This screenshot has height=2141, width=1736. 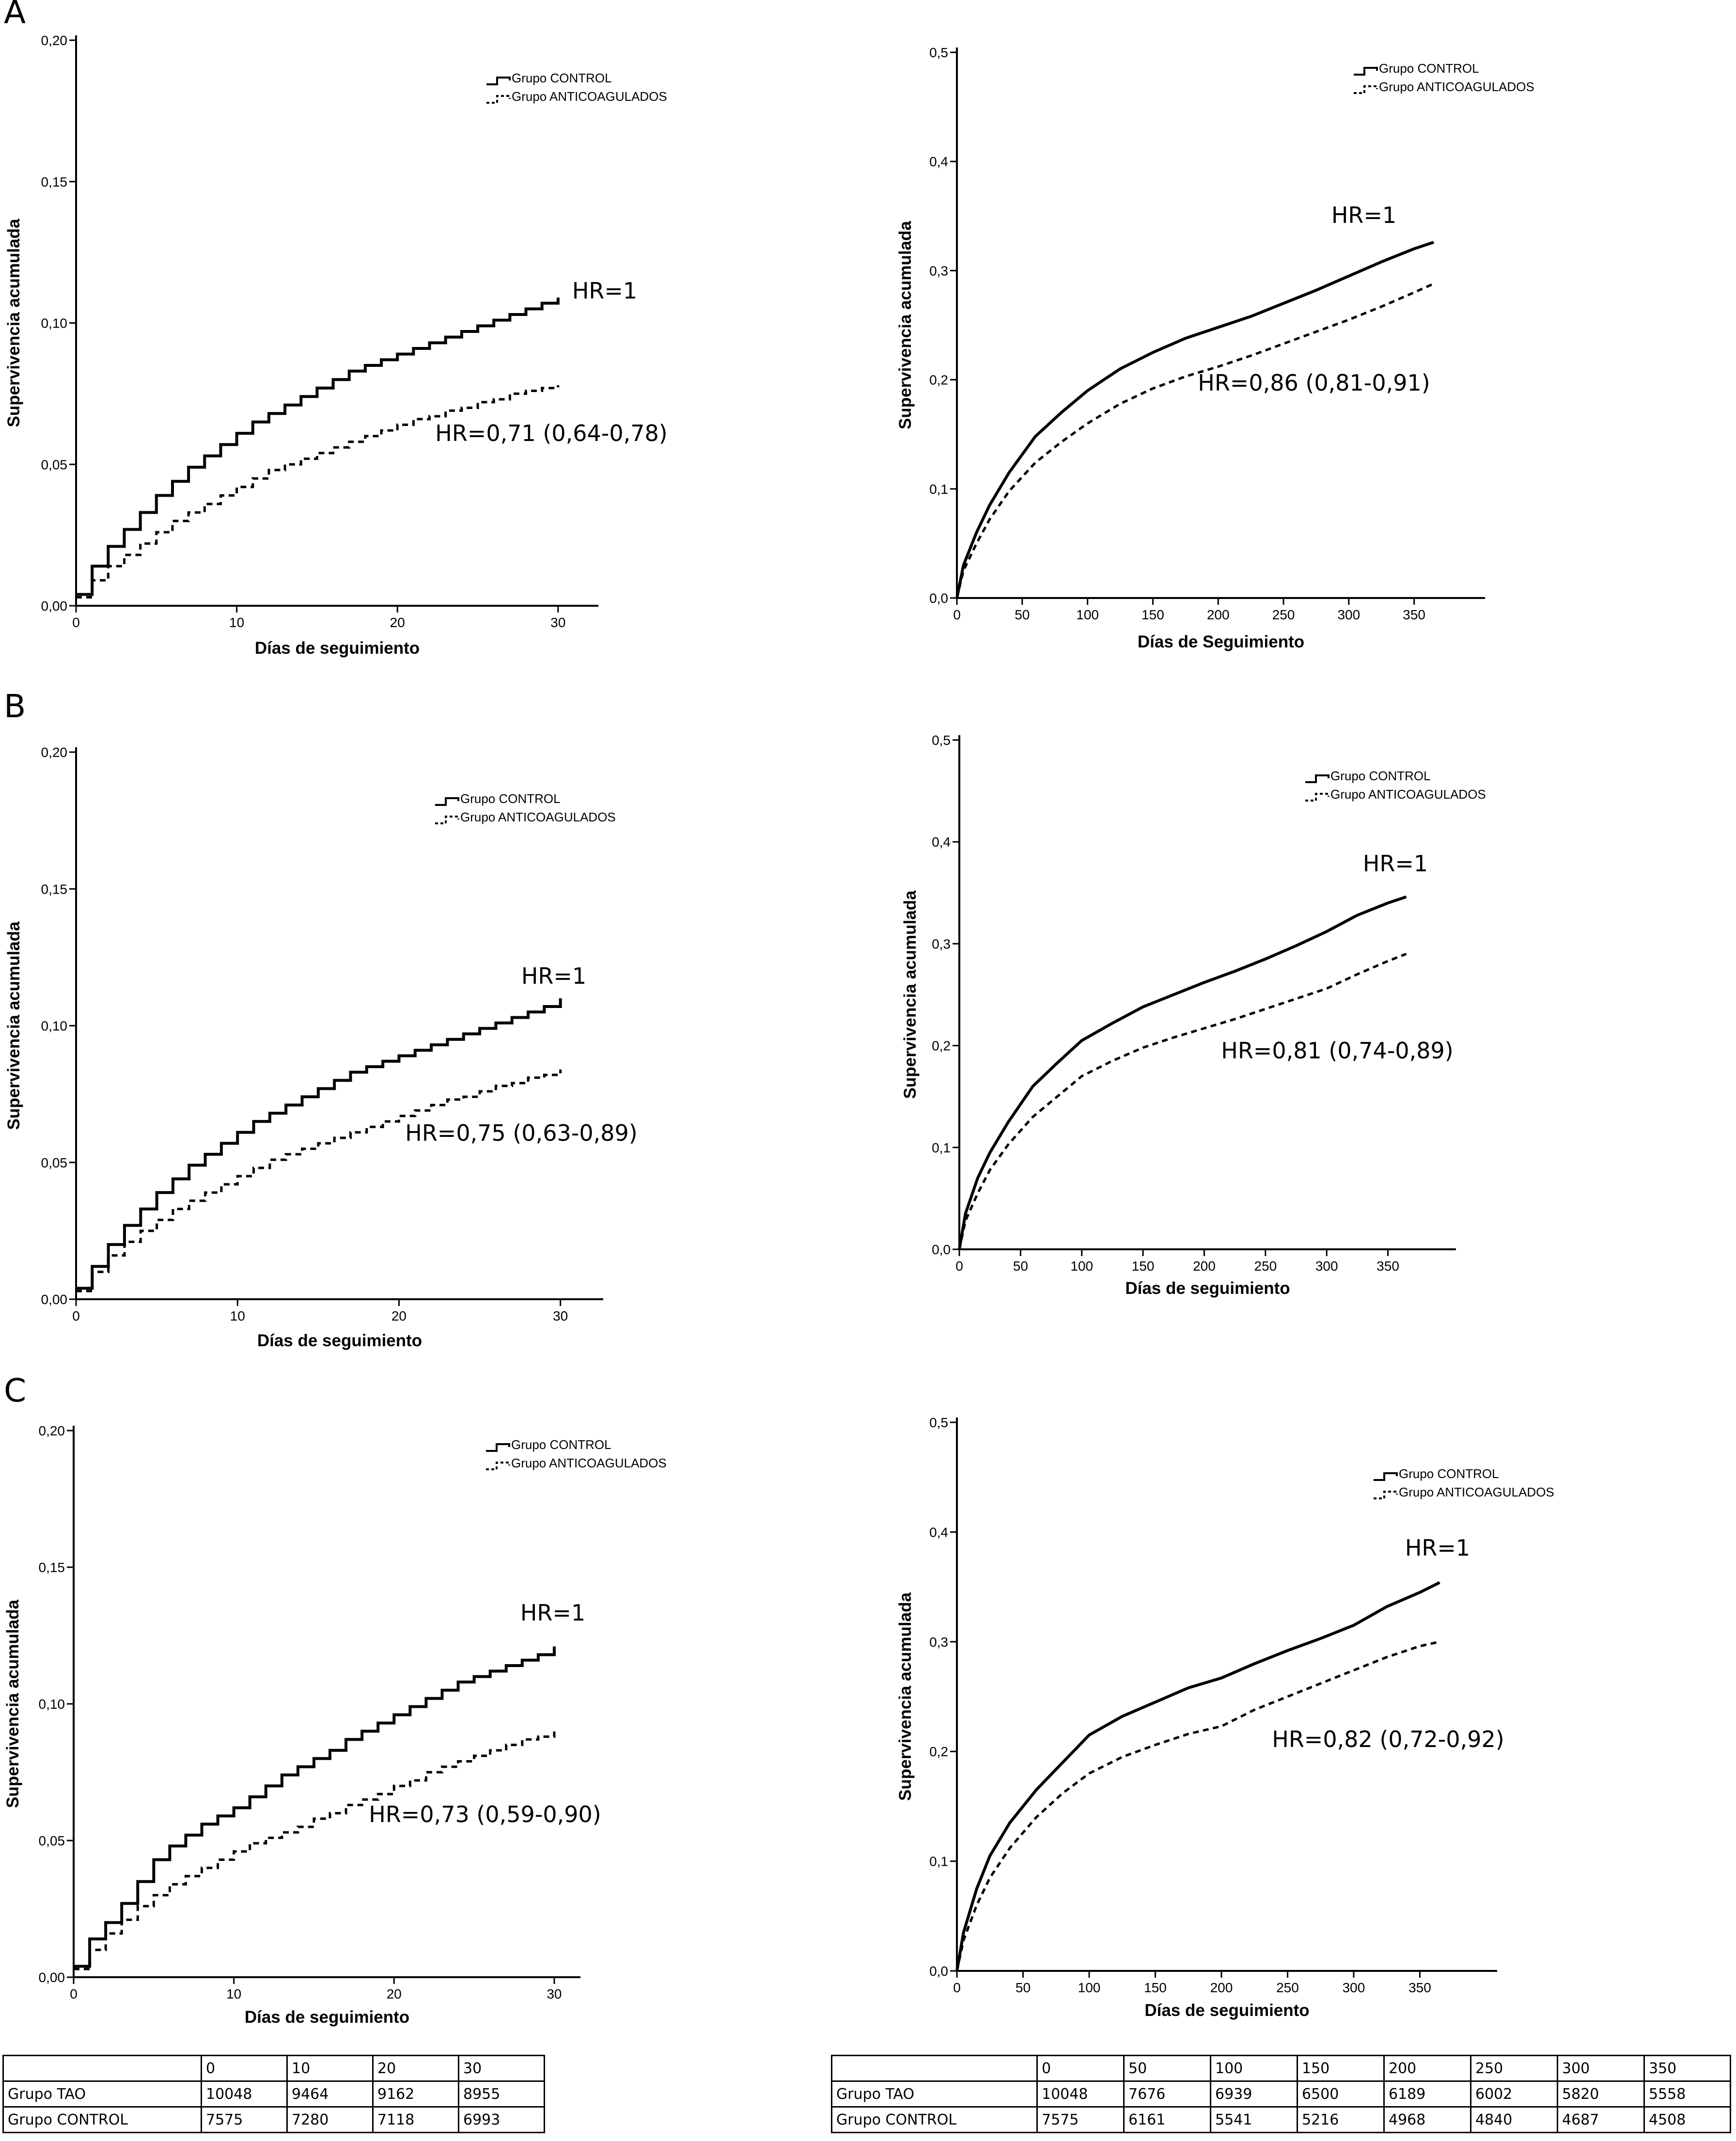 What do you see at coordinates (1080, 2119) in the screenshot?
I see `table-cell: 7575` at bounding box center [1080, 2119].